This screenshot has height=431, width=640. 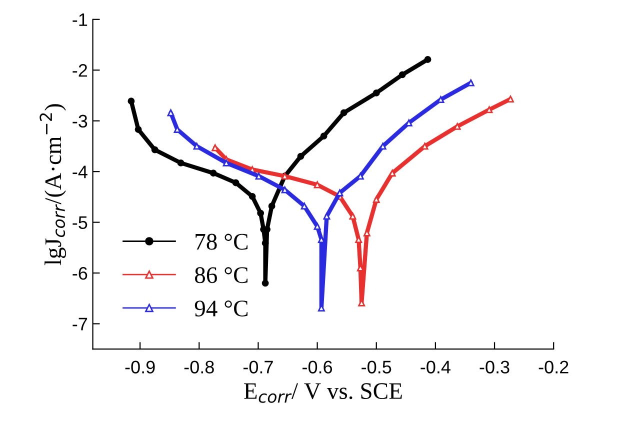 I want to click on y-tick-label: -7, so click(x=80, y=324).